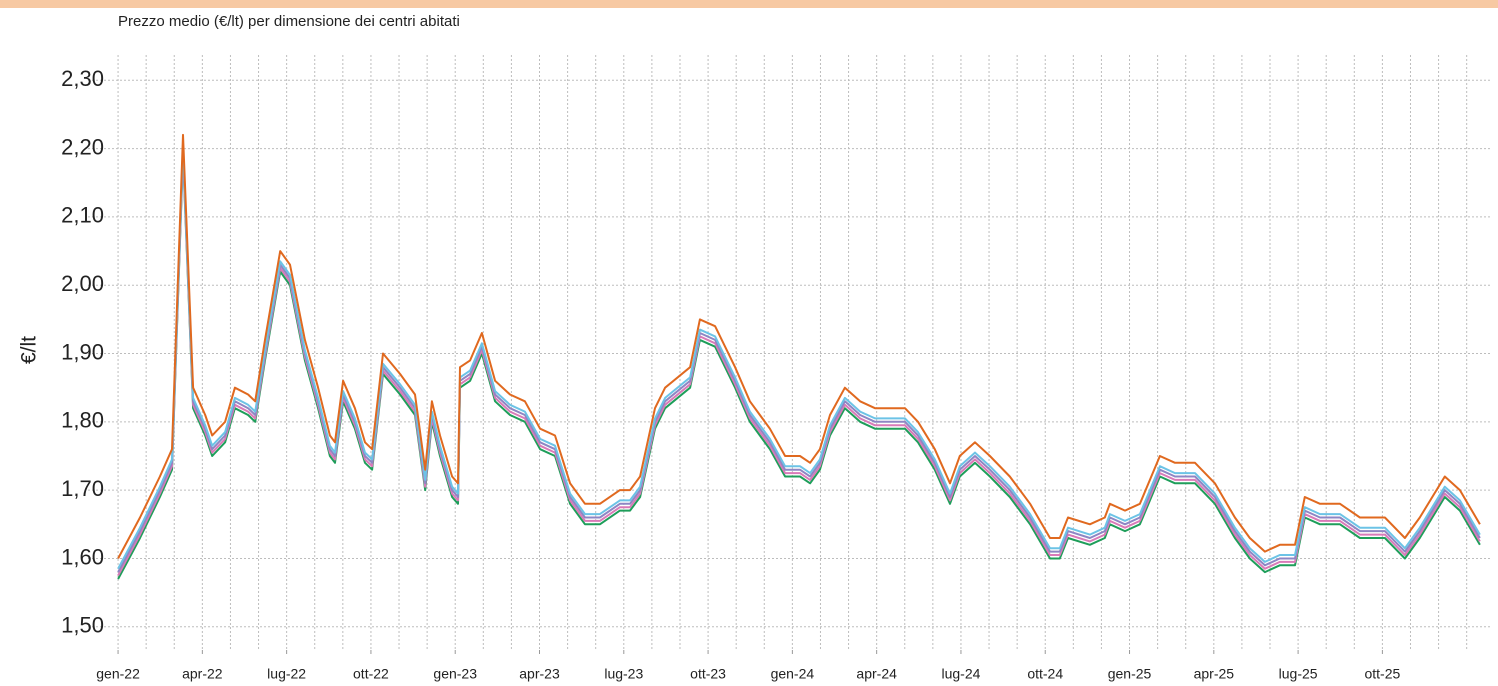 Image resolution: width=1498 pixels, height=686 pixels. Describe the element at coordinates (82, 146) in the screenshot. I see `y-tick-label: 2,20` at that location.